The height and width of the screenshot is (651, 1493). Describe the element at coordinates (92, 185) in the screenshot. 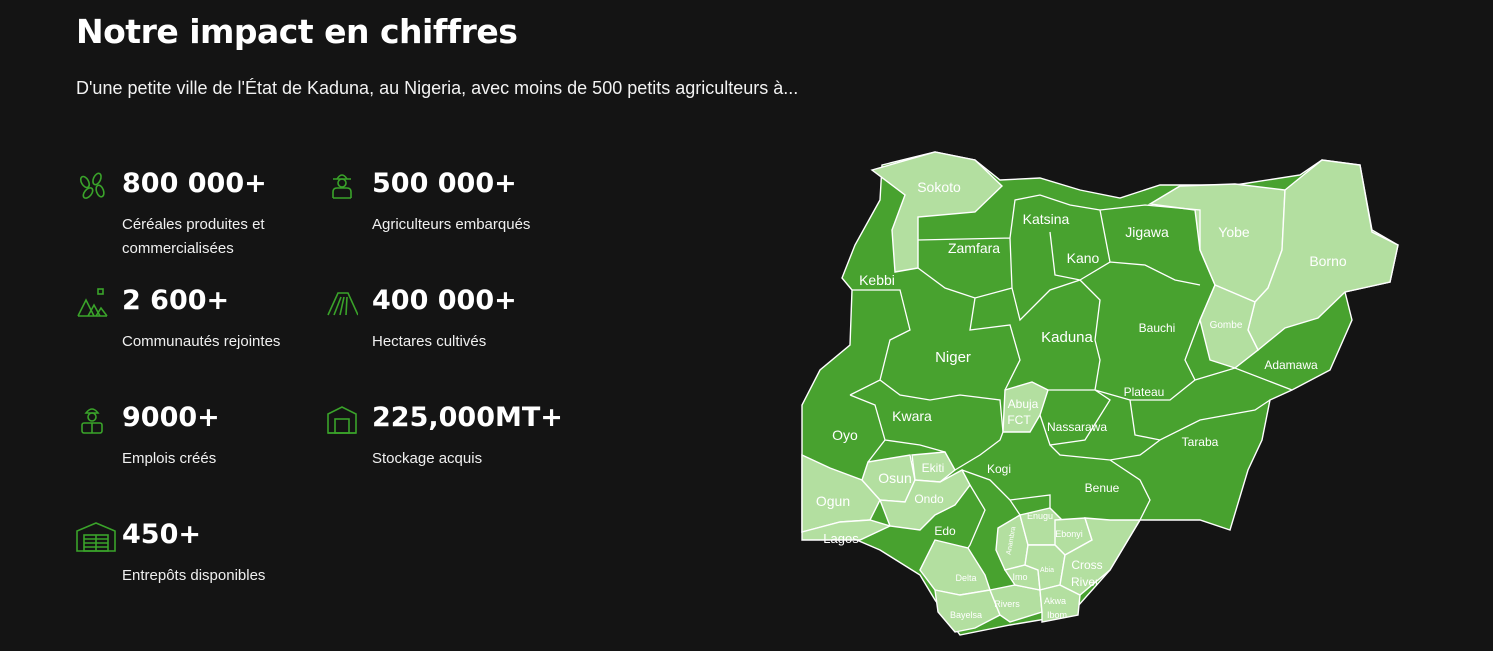

I see `grain-icon` at that location.